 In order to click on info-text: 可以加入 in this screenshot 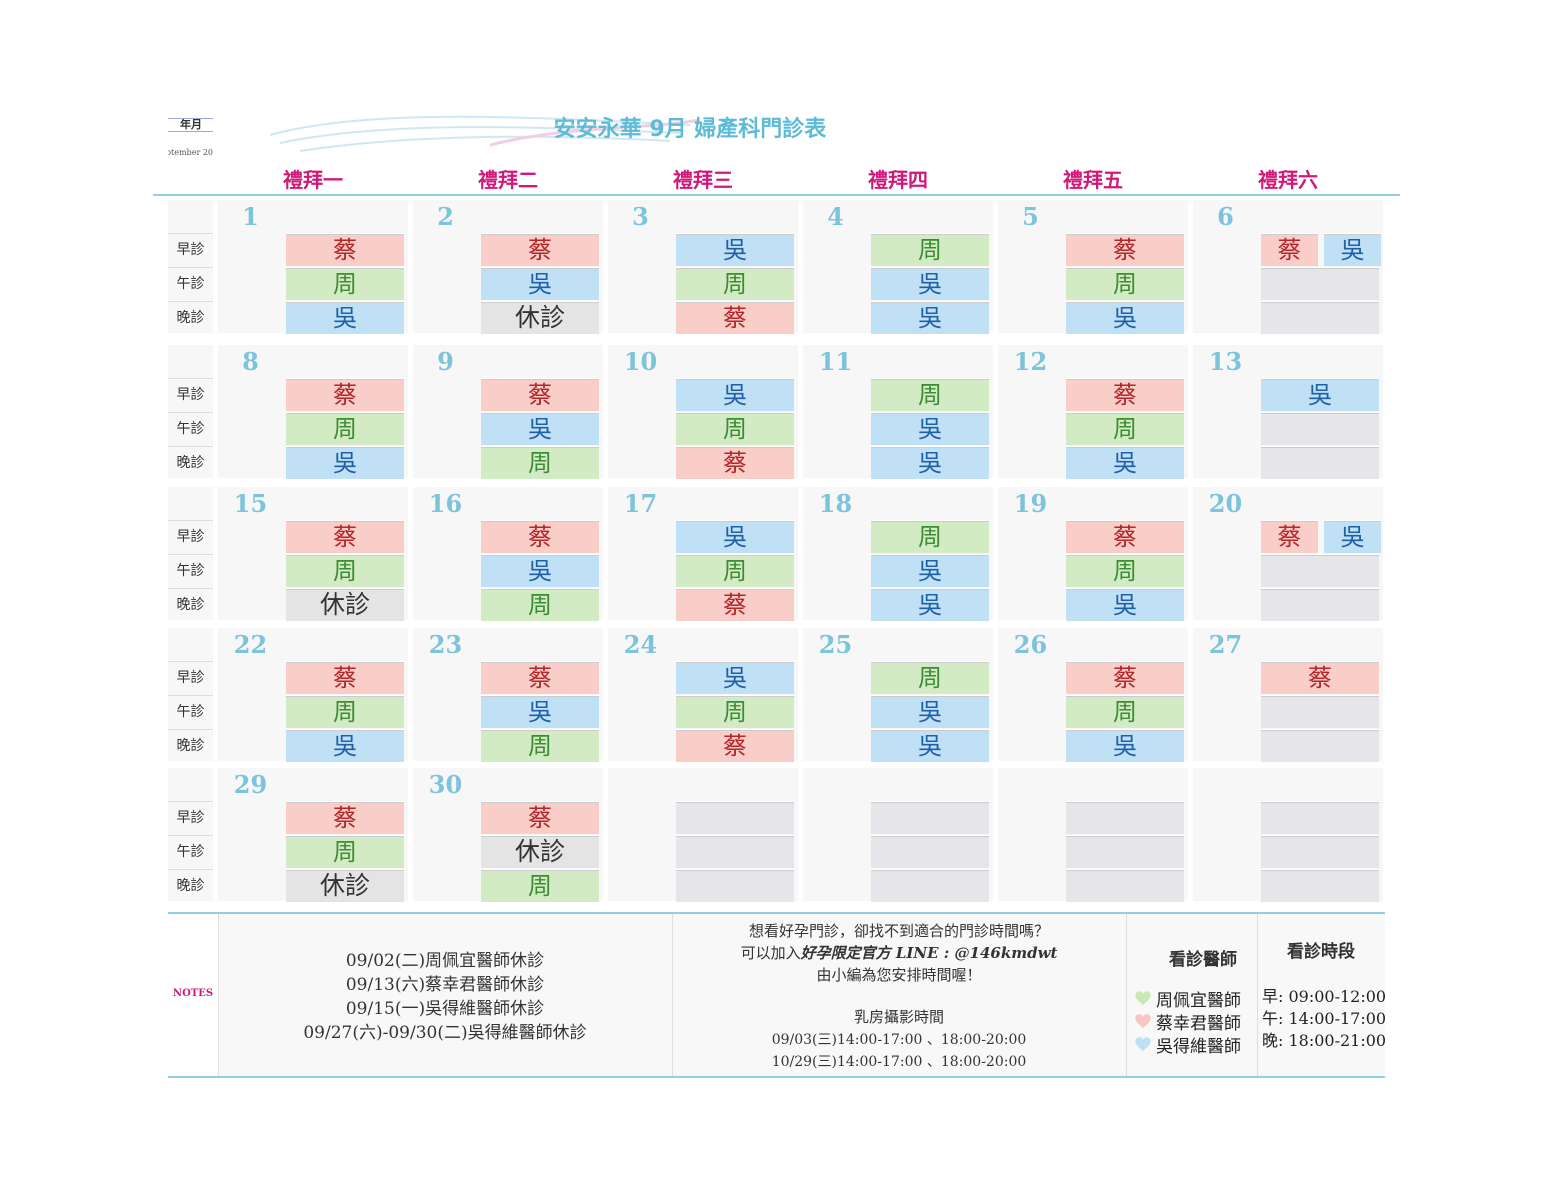, I will do `click(770, 953)`.